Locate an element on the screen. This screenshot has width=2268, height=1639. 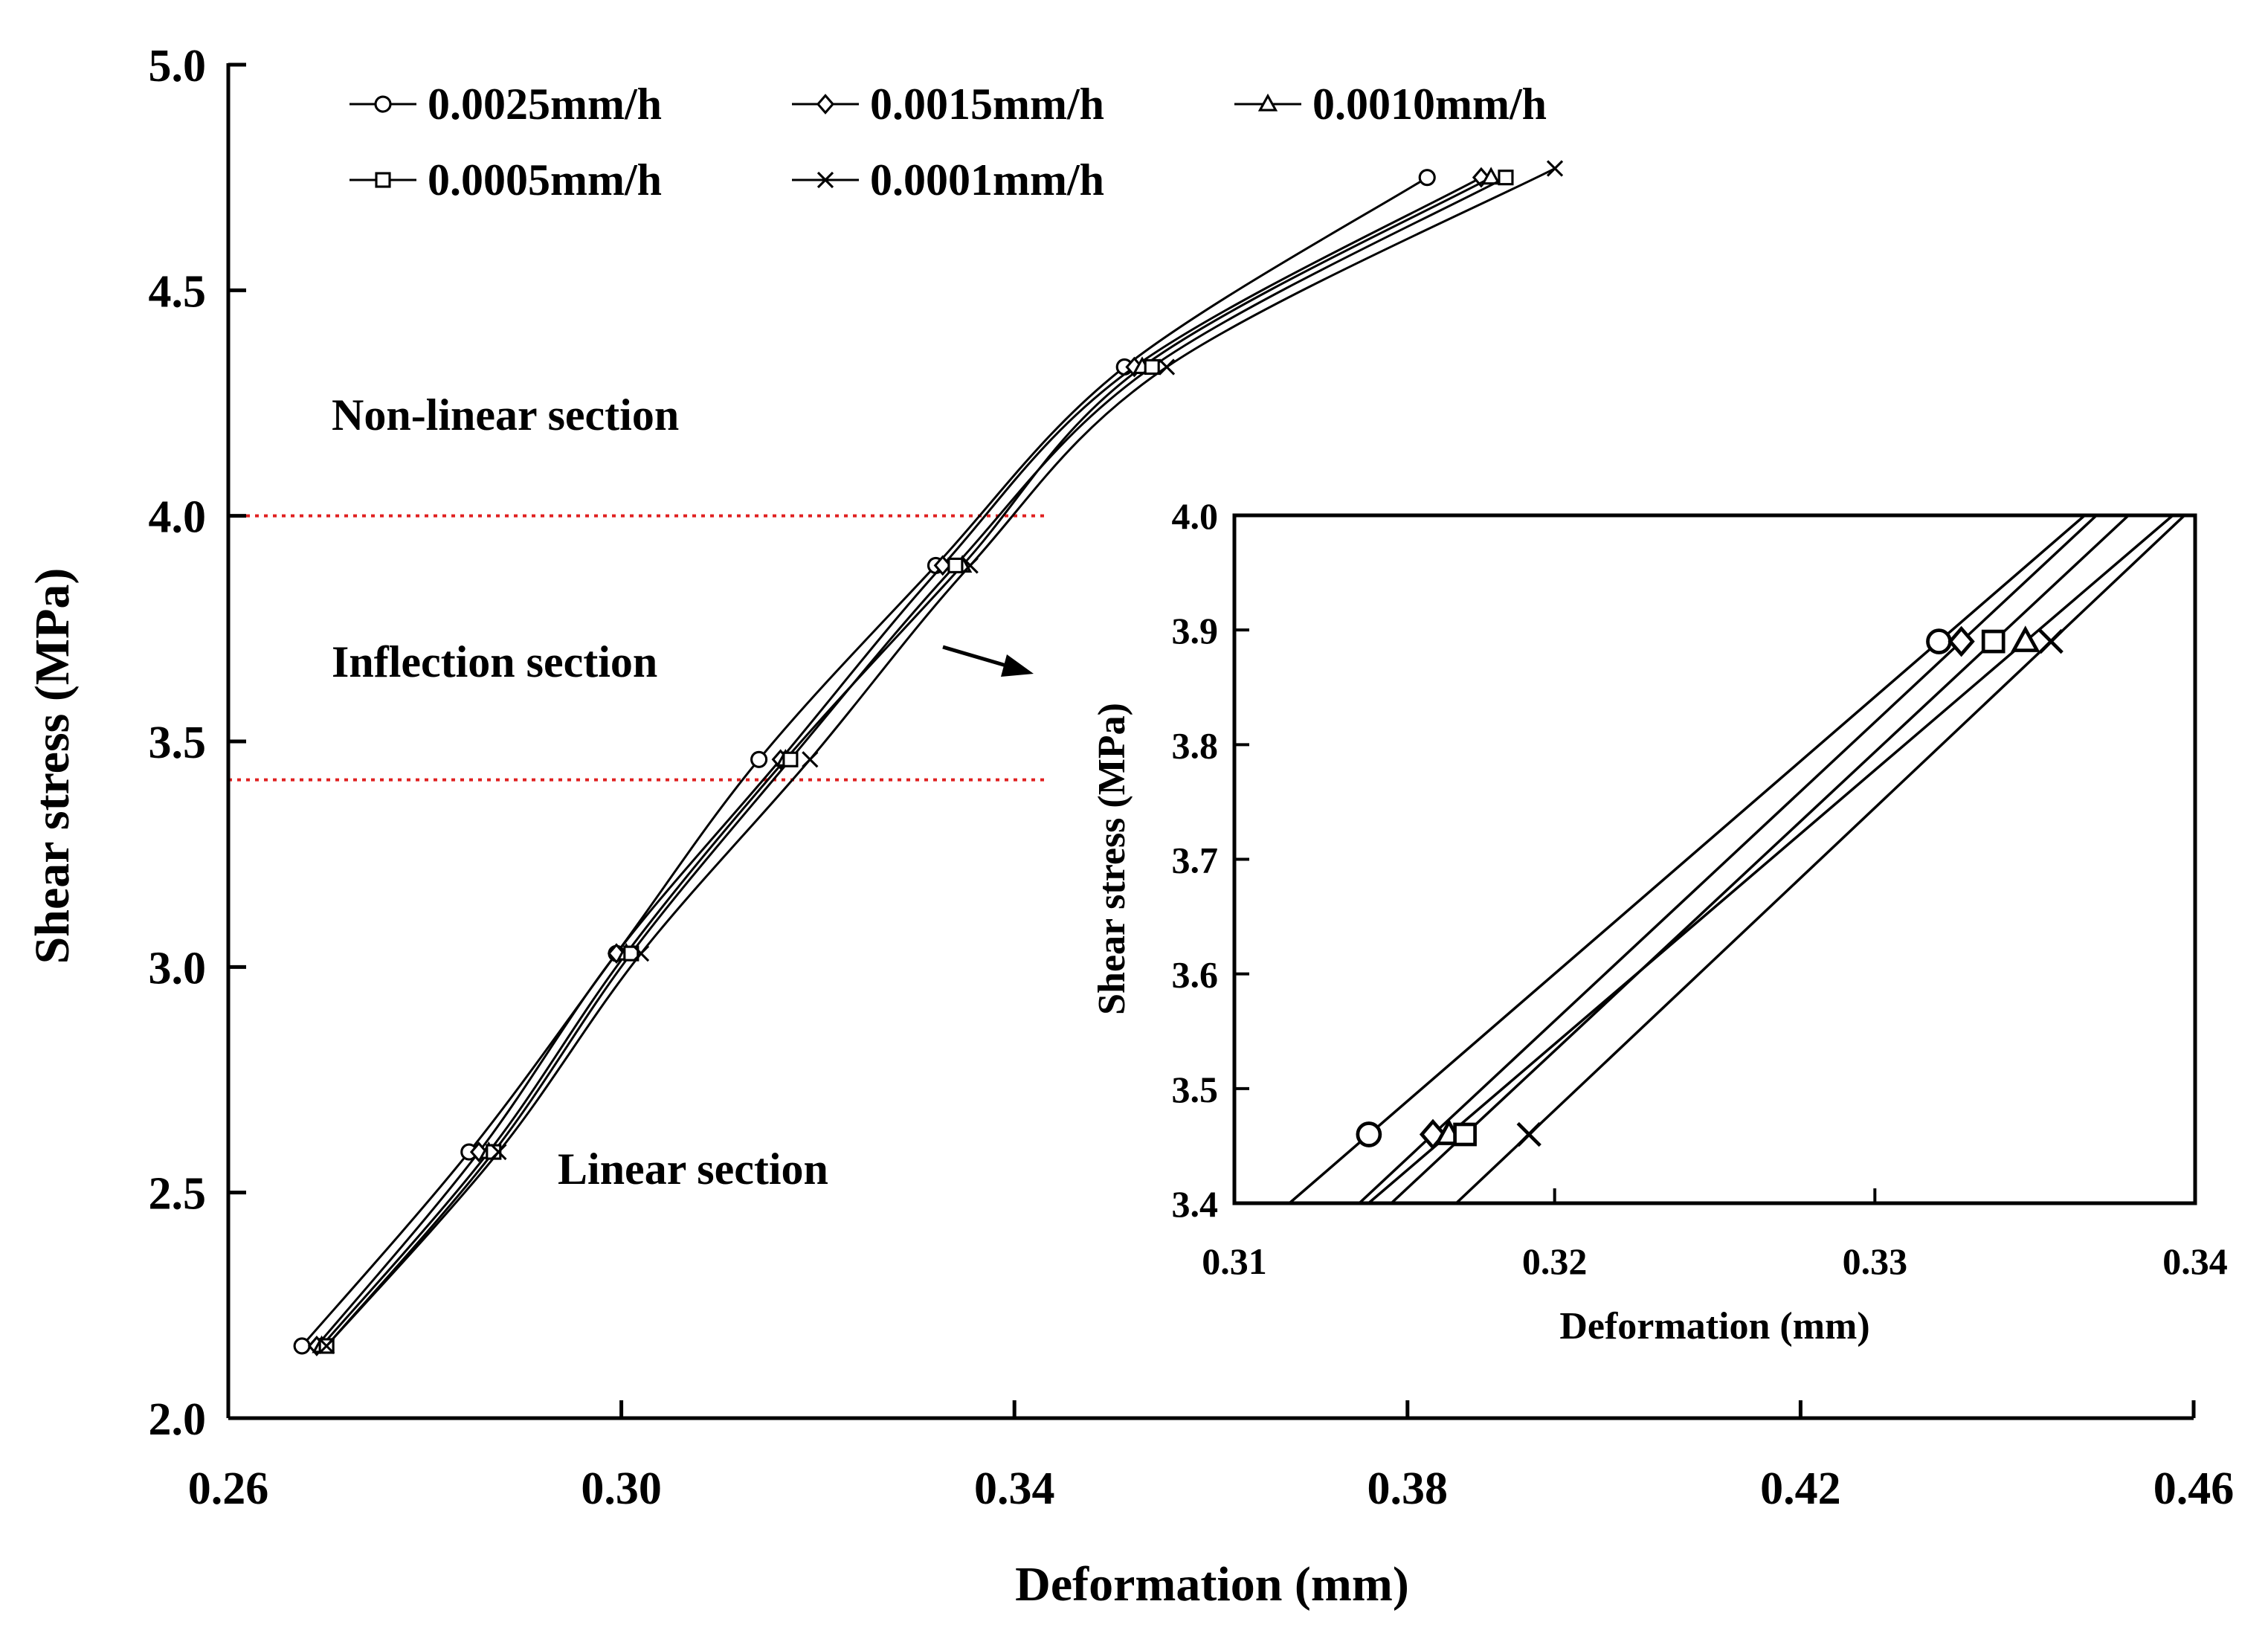
inset-x-axis-label: Deformation (mm) is located at coordinates (1714, 1326).